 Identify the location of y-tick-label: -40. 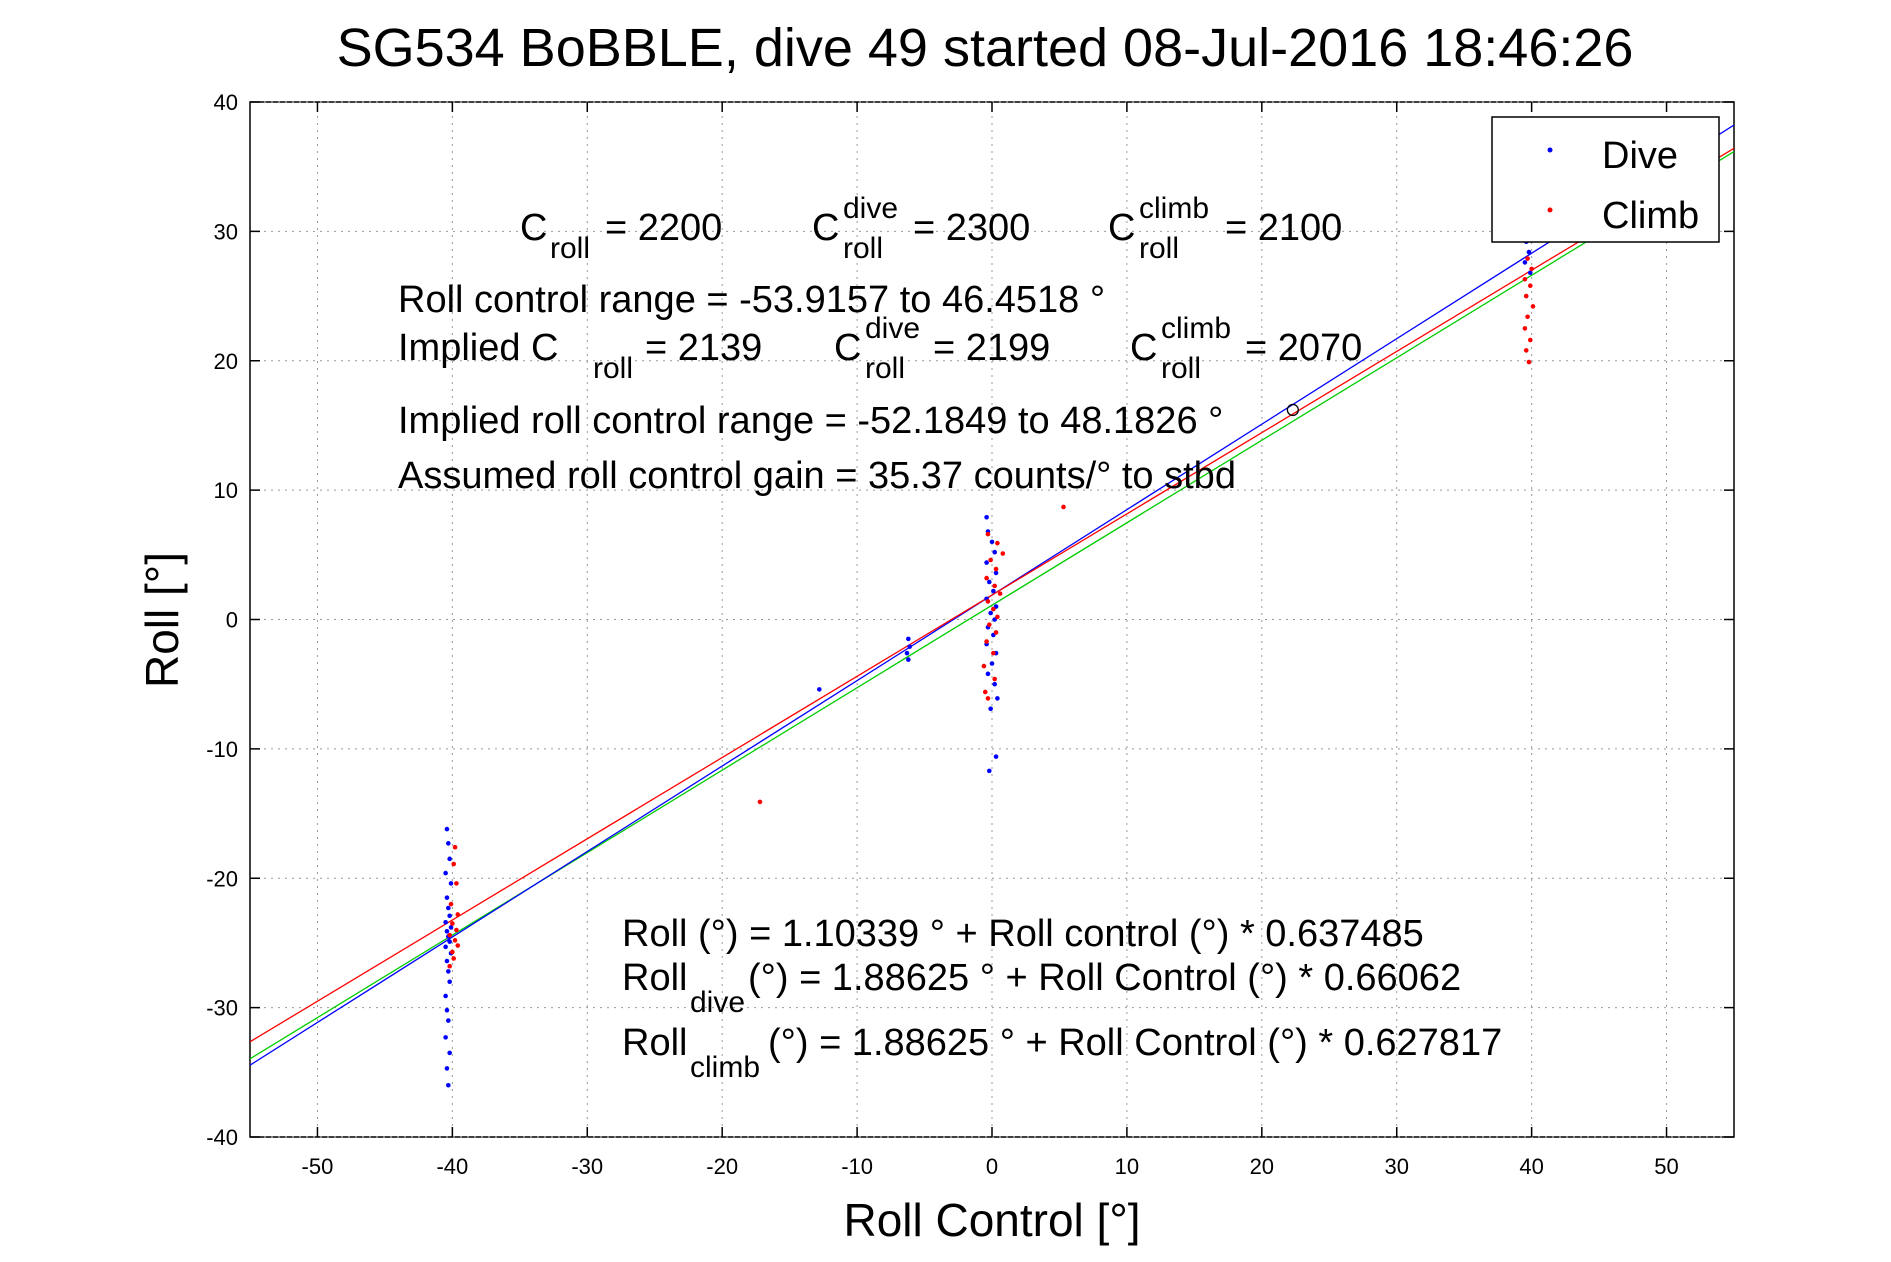
(222, 1137).